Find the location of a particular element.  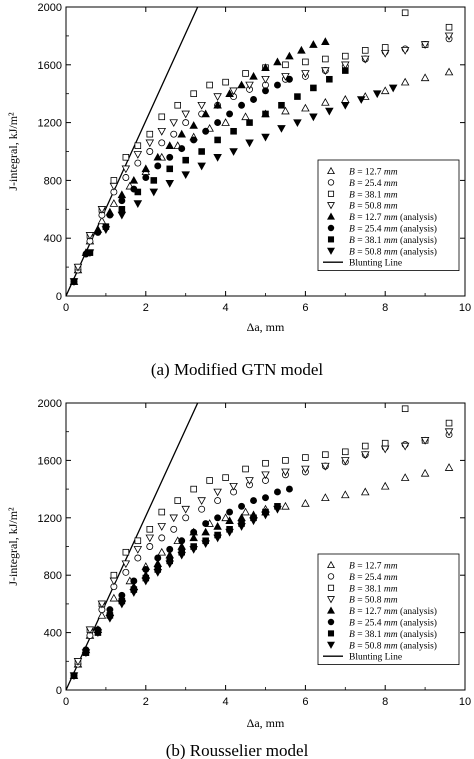

x-tick-label: 10 is located at coordinates (465, 308).